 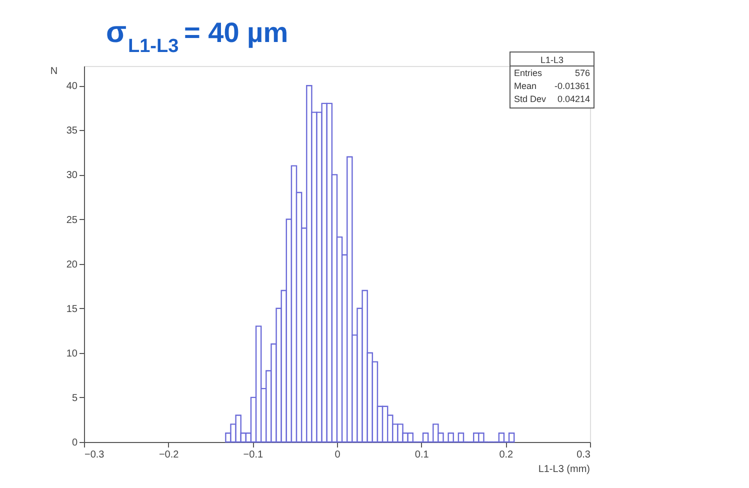 I want to click on x-tick-label: 0.1, so click(x=422, y=455).